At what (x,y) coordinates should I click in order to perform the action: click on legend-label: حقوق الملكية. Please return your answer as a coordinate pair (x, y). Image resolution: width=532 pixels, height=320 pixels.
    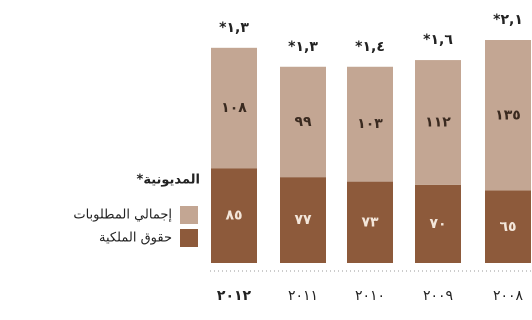
    Looking at the image, I should click on (135, 238).